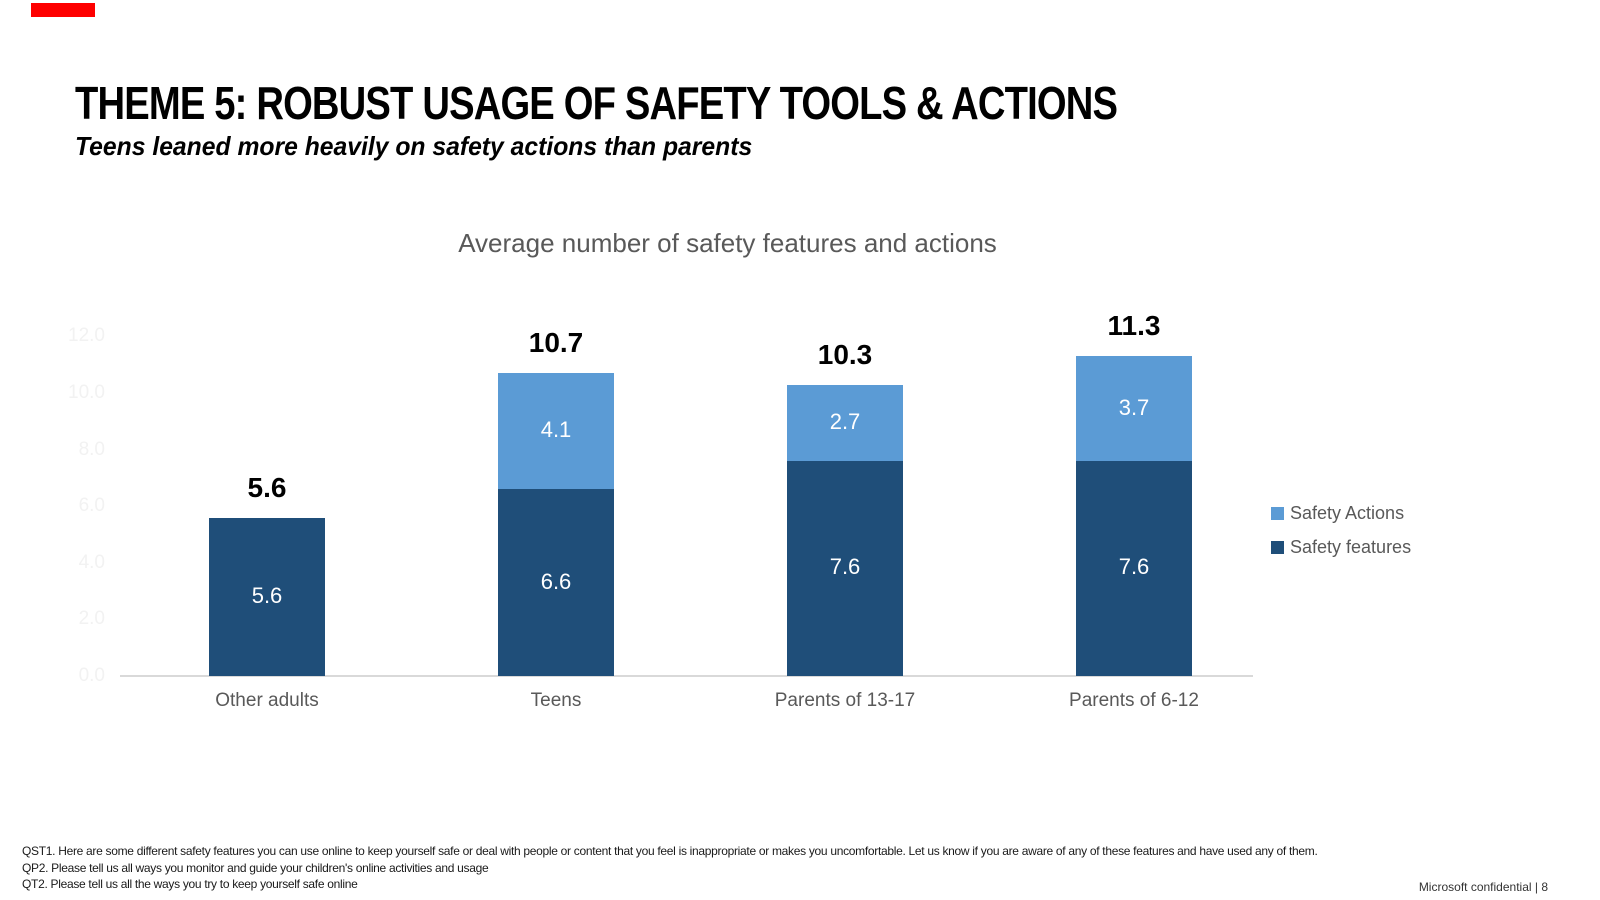  What do you see at coordinates (556, 343) in the screenshot?
I see `bar-total-label: 10.7` at bounding box center [556, 343].